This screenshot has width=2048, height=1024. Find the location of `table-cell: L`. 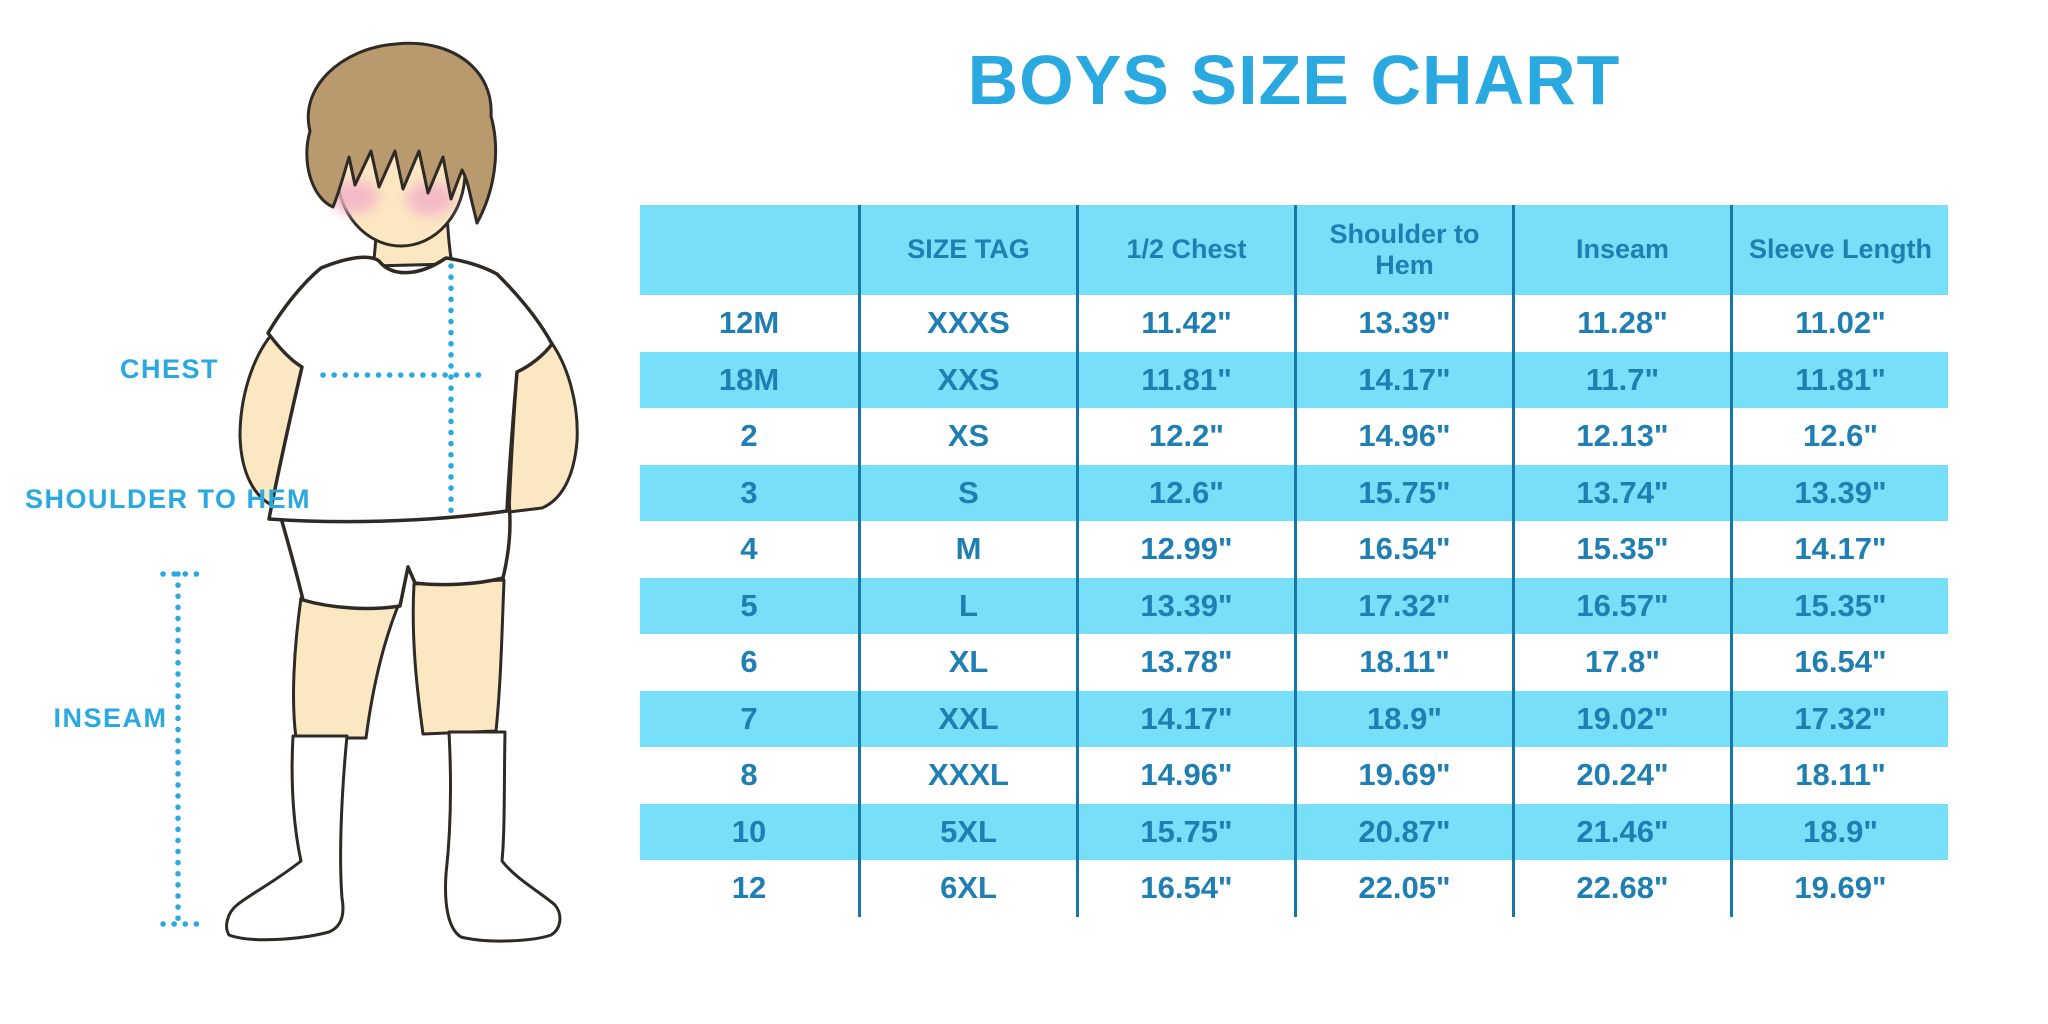

table-cell: L is located at coordinates (967, 605).